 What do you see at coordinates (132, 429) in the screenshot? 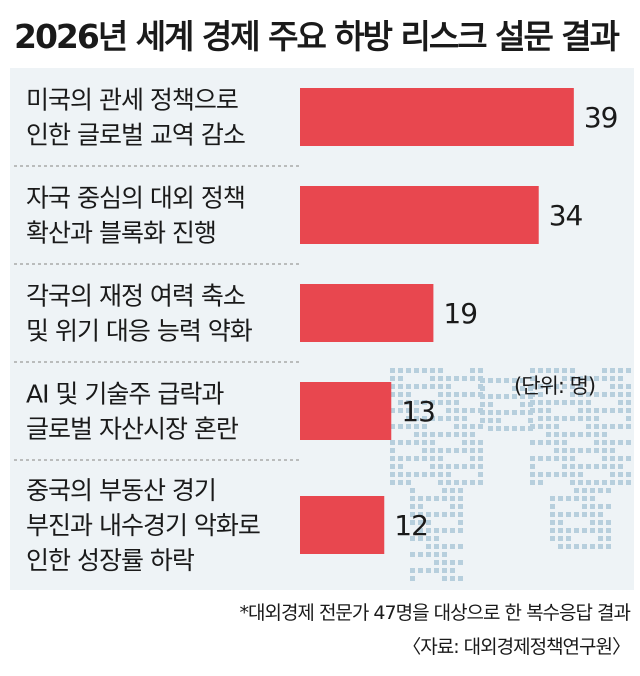
I see `category-label: 글로벌 자산시장 혼란` at bounding box center [132, 429].